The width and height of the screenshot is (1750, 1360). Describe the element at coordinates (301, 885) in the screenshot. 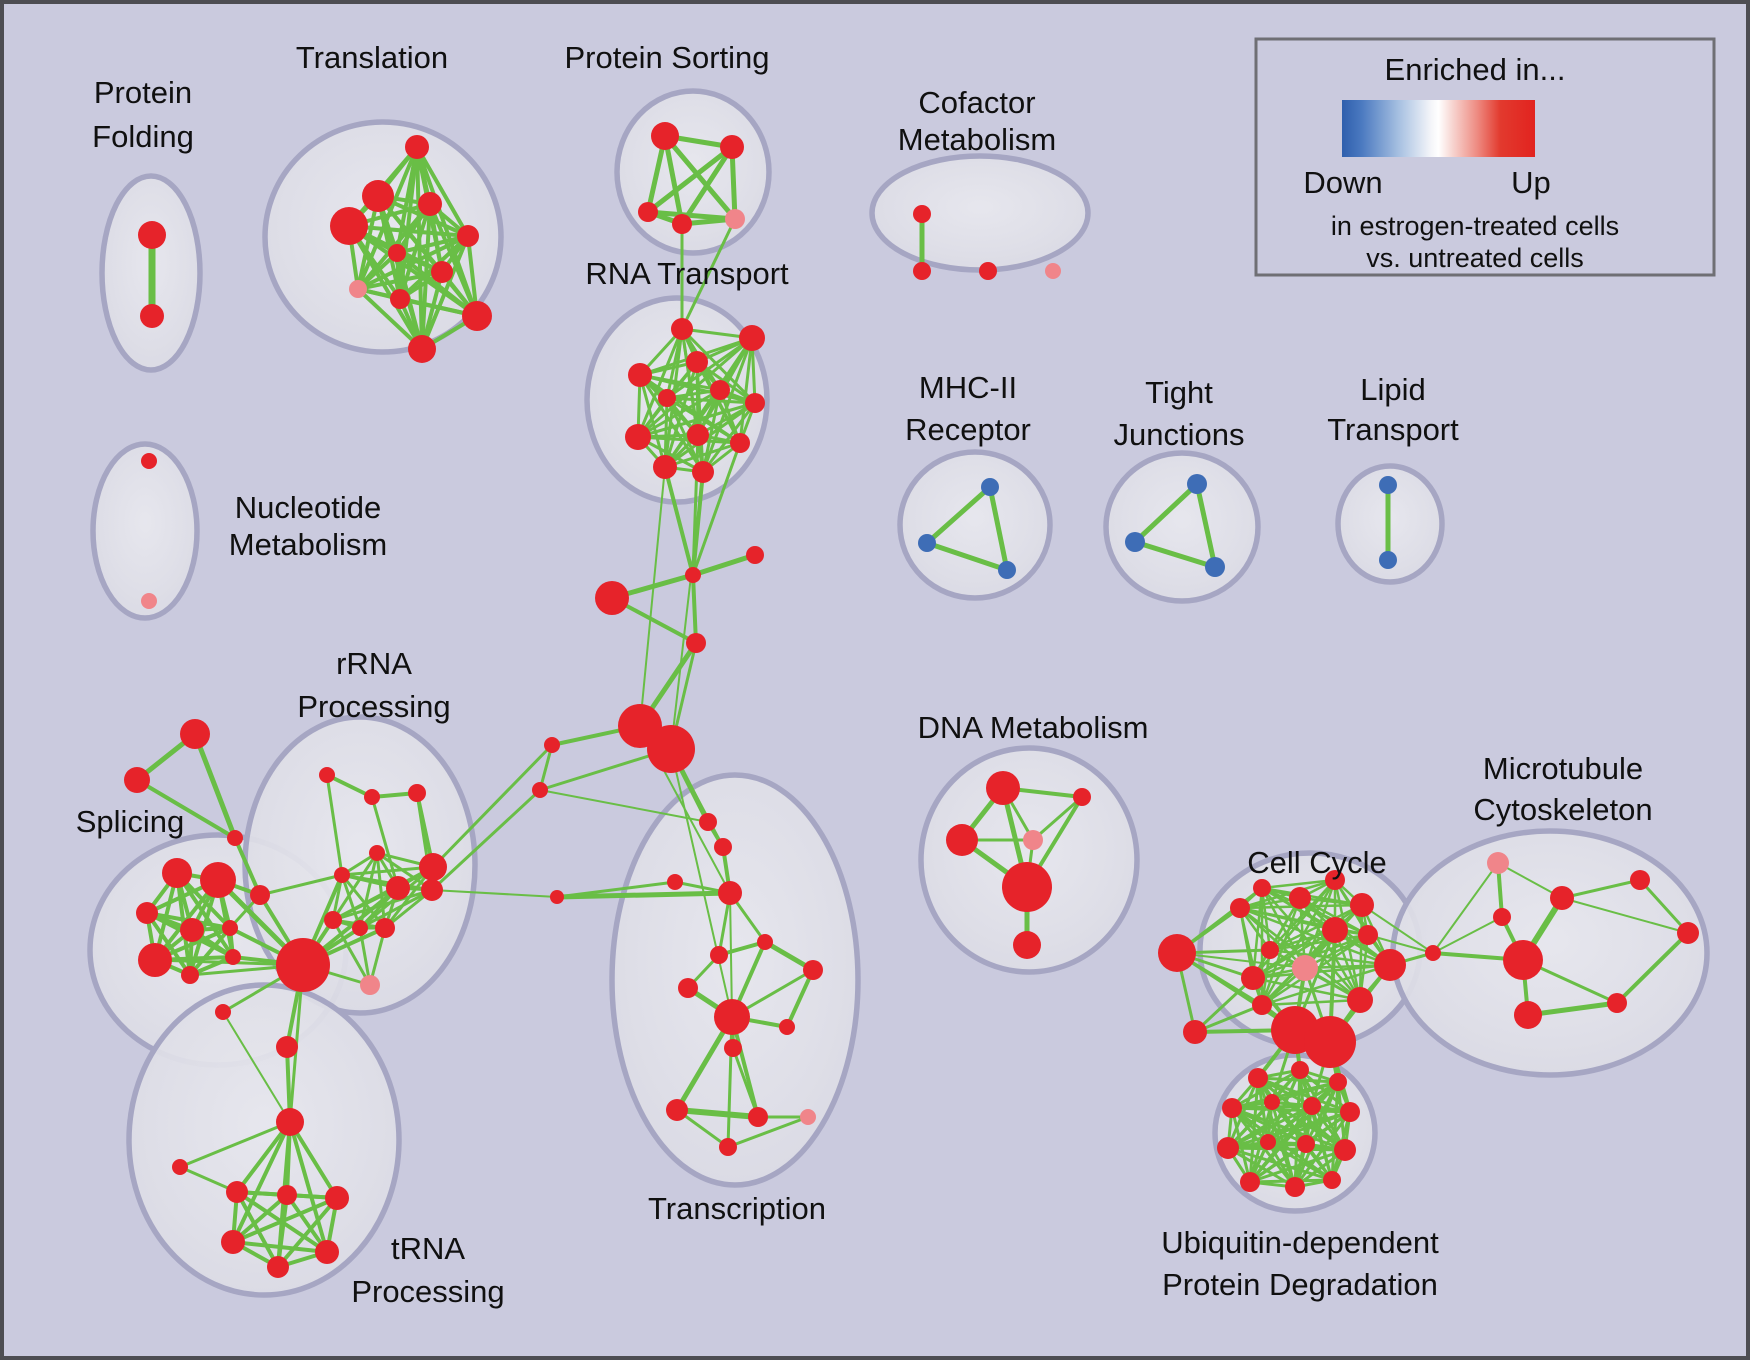

I see `edge-S9-R4` at that location.